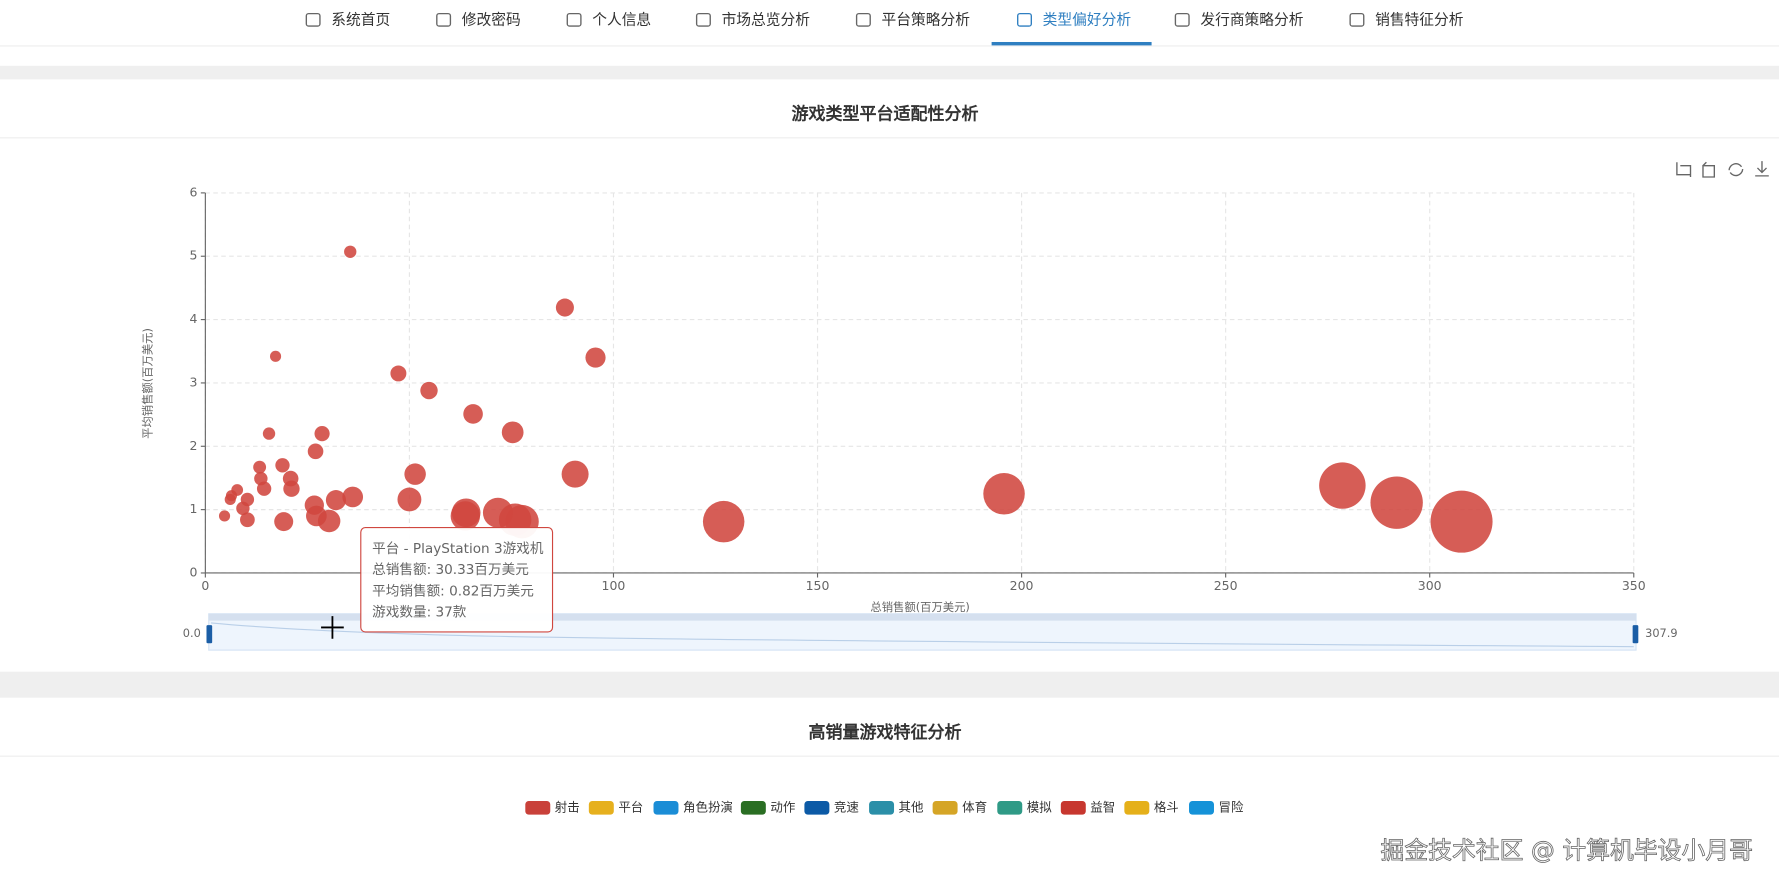  What do you see at coordinates (1024, 807) in the screenshot?
I see `legend-item: 模拟` at bounding box center [1024, 807].